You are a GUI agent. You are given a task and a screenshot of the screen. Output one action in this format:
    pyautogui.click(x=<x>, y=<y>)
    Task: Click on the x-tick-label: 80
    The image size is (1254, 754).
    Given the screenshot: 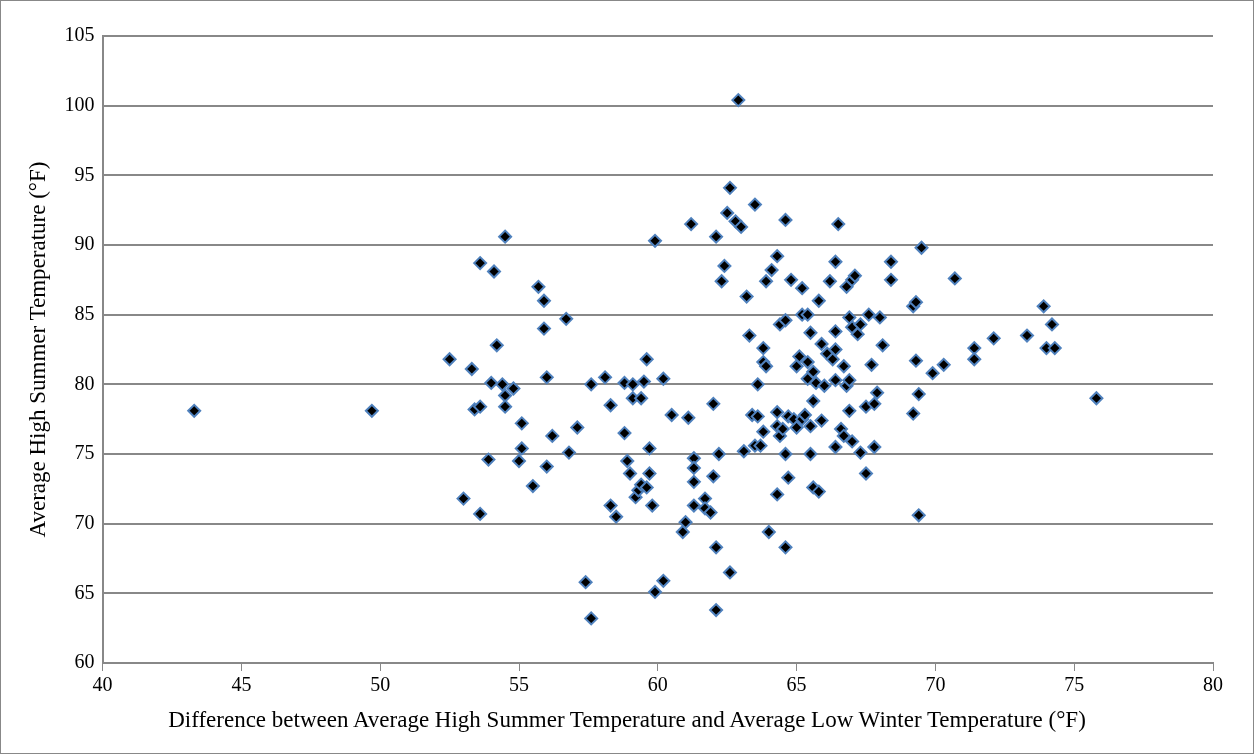 What is the action you would take?
    pyautogui.click(x=1213, y=684)
    